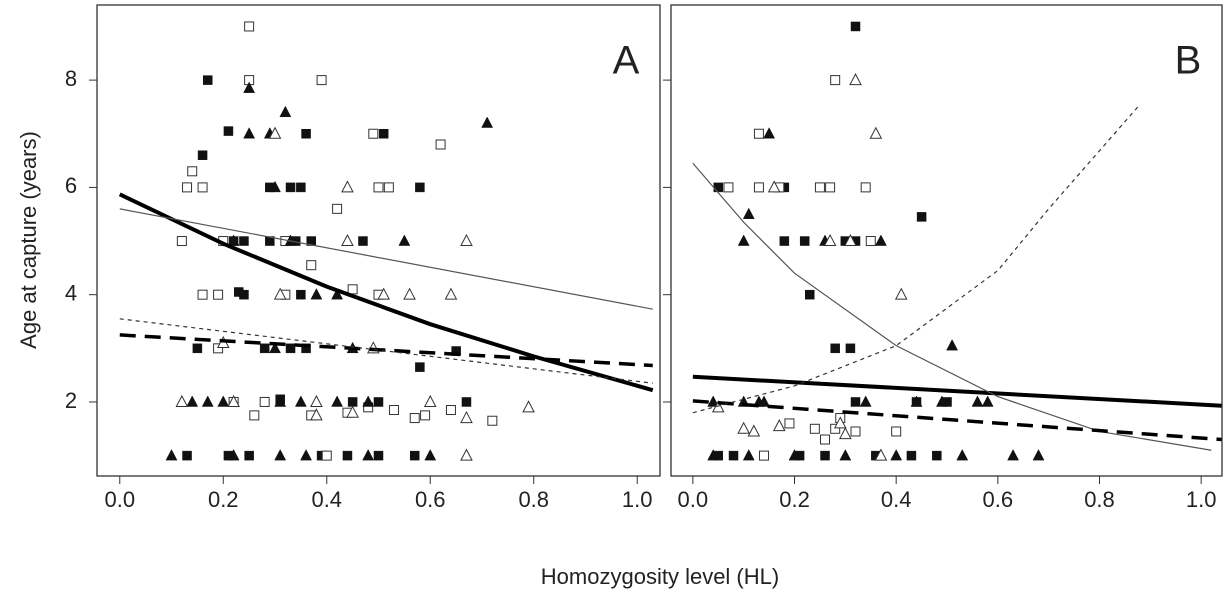 The image size is (1227, 596). Describe the element at coordinates (71, 400) in the screenshot. I see `y-tick-label: 2` at that location.